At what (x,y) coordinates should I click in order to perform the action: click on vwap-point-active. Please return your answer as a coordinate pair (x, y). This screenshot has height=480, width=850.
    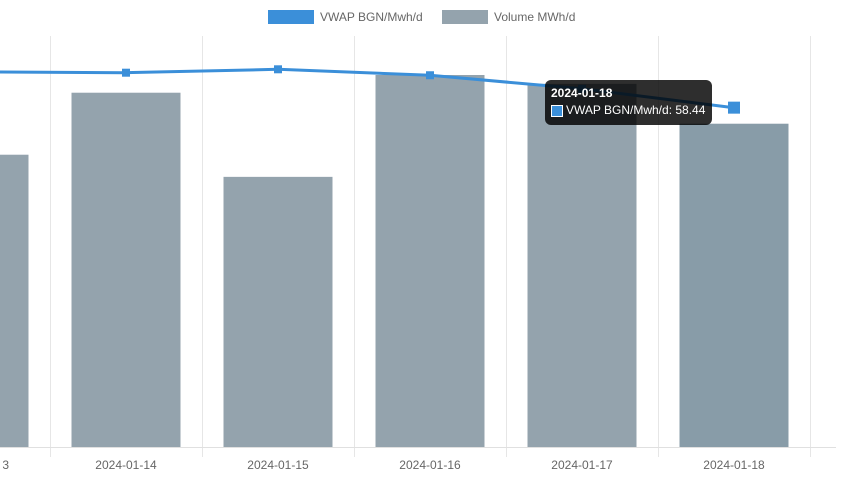
    Looking at the image, I should click on (734, 107).